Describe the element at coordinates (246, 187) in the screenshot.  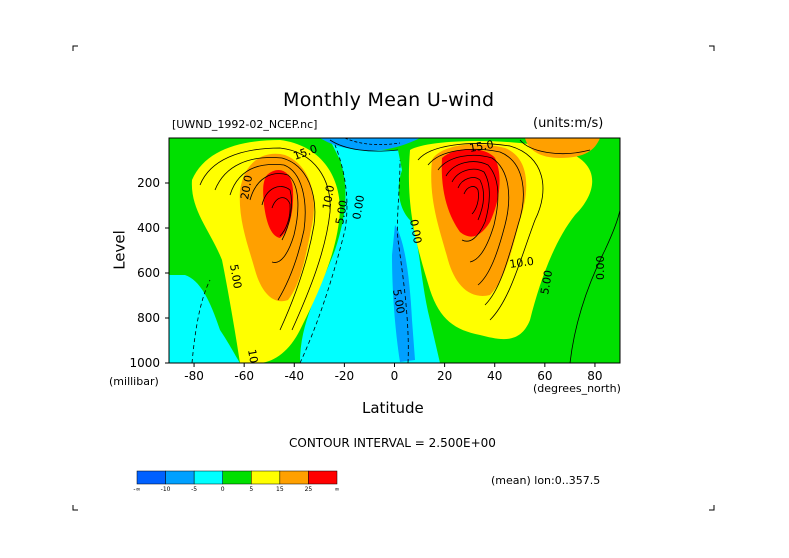
I see `contour-label: 20.0` at that location.